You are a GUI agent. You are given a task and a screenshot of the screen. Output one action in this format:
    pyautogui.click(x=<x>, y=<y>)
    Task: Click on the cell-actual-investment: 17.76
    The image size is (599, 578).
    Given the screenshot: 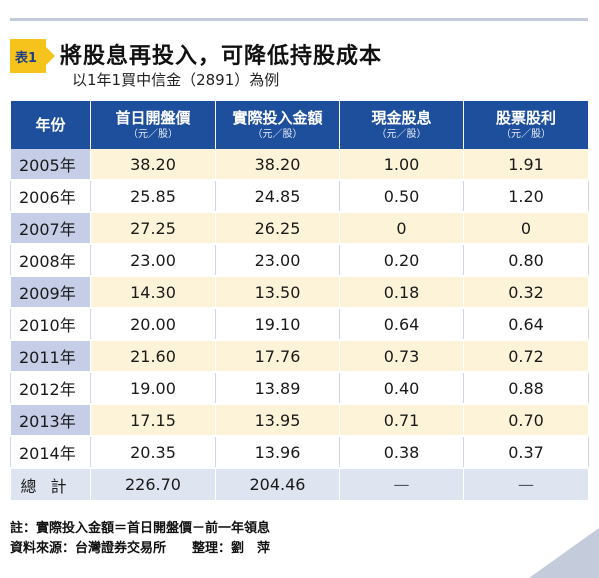 What is the action you would take?
    pyautogui.click(x=277, y=356)
    